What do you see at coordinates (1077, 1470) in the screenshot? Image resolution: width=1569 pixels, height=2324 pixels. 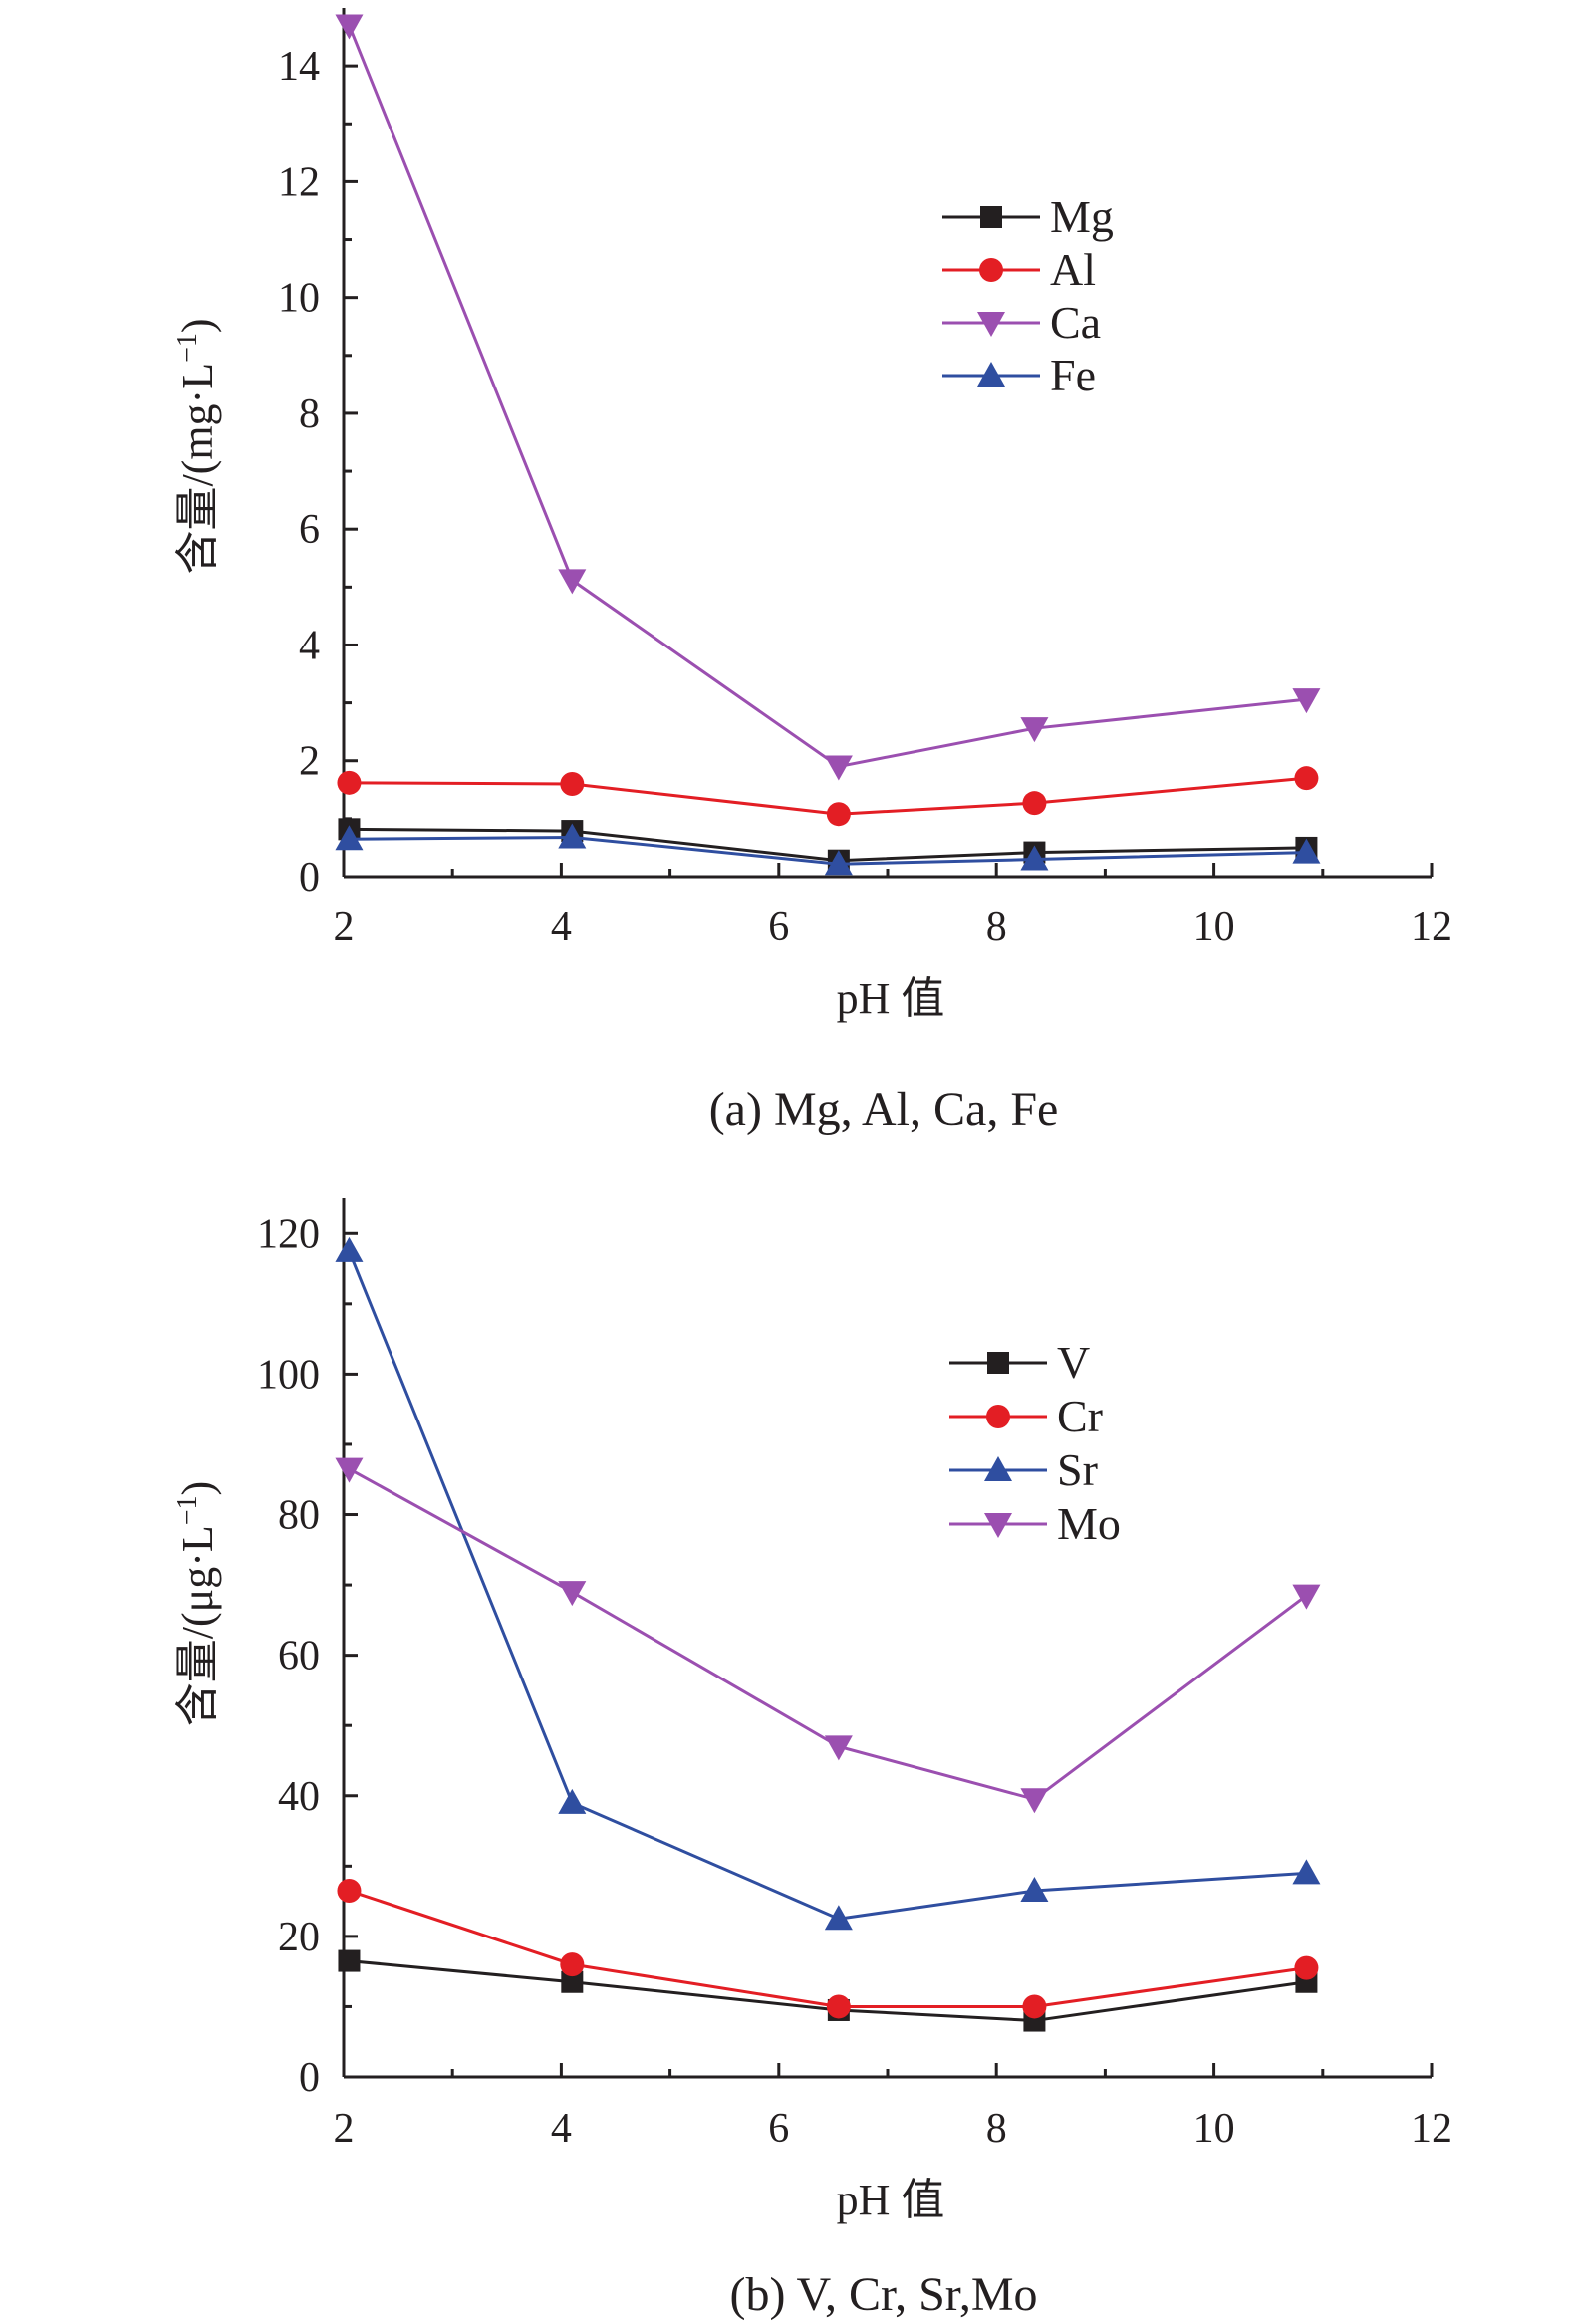 I see `chart-b-legend-label: Sr` at bounding box center [1077, 1470].